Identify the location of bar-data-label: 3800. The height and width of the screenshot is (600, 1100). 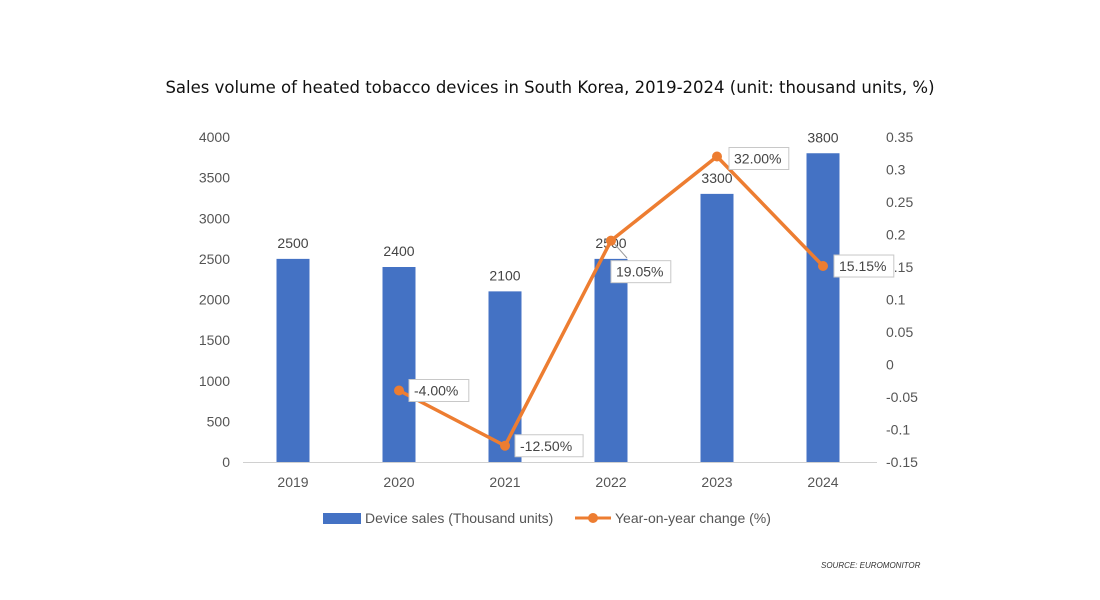
(822, 137).